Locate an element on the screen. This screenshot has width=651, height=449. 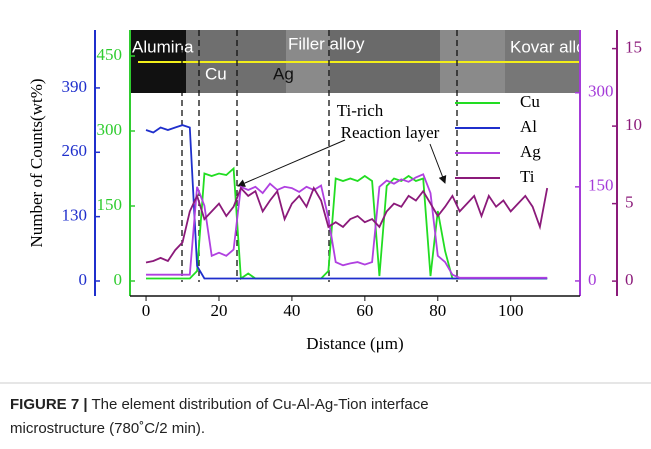
image-label: Alumina is located at coordinates (163, 46).